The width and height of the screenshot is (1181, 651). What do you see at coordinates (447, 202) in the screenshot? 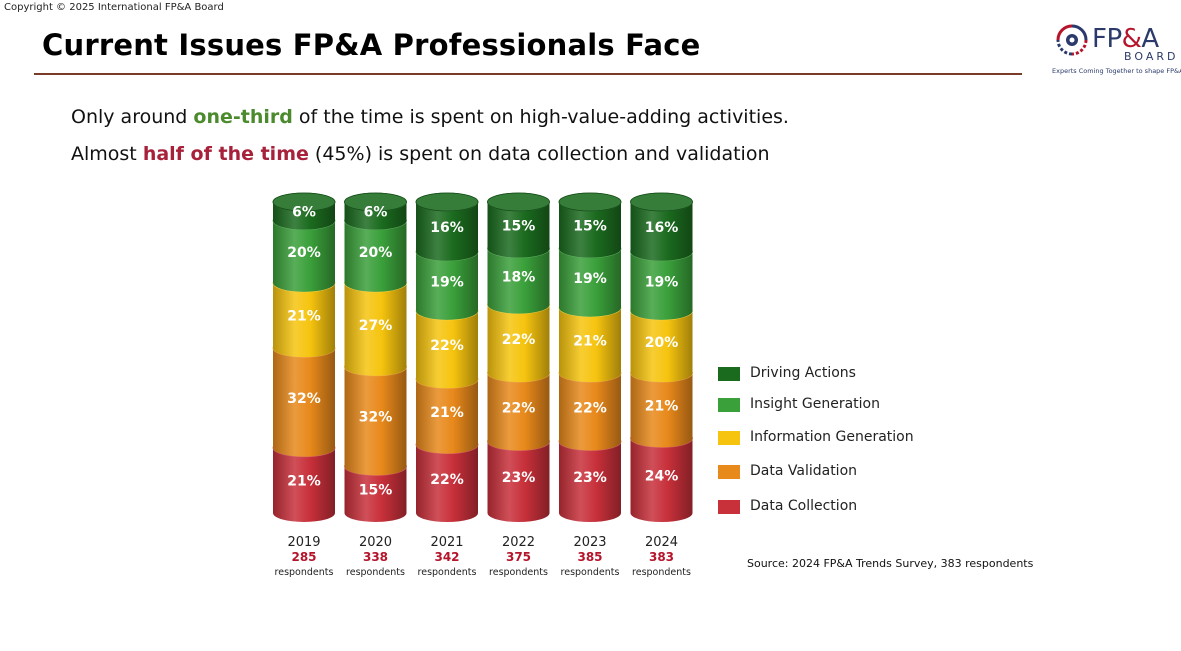
I see `cylinder-cap-2021` at bounding box center [447, 202].